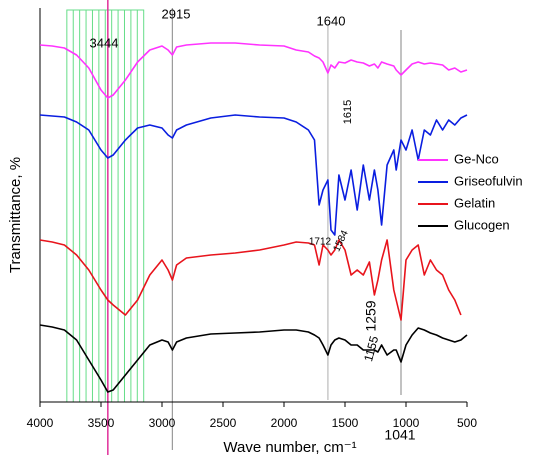 Image resolution: width=550 pixels, height=471 pixels. Describe the element at coordinates (371, 348) in the screenshot. I see `annotation: 1155` at that location.